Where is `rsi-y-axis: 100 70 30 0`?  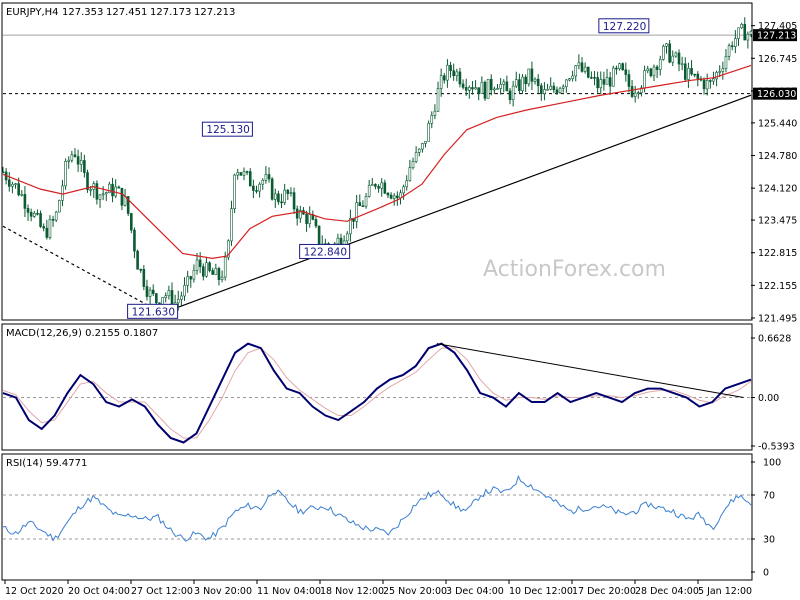
rsi-y-axis: 100 70 30 0 is located at coordinates (766, 518).